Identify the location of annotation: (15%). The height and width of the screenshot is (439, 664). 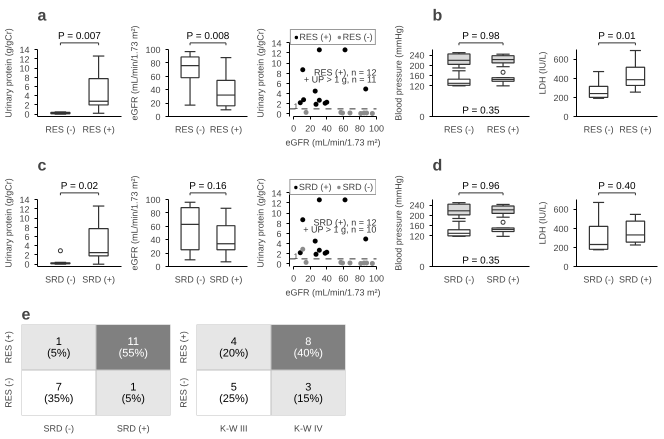
(308, 399).